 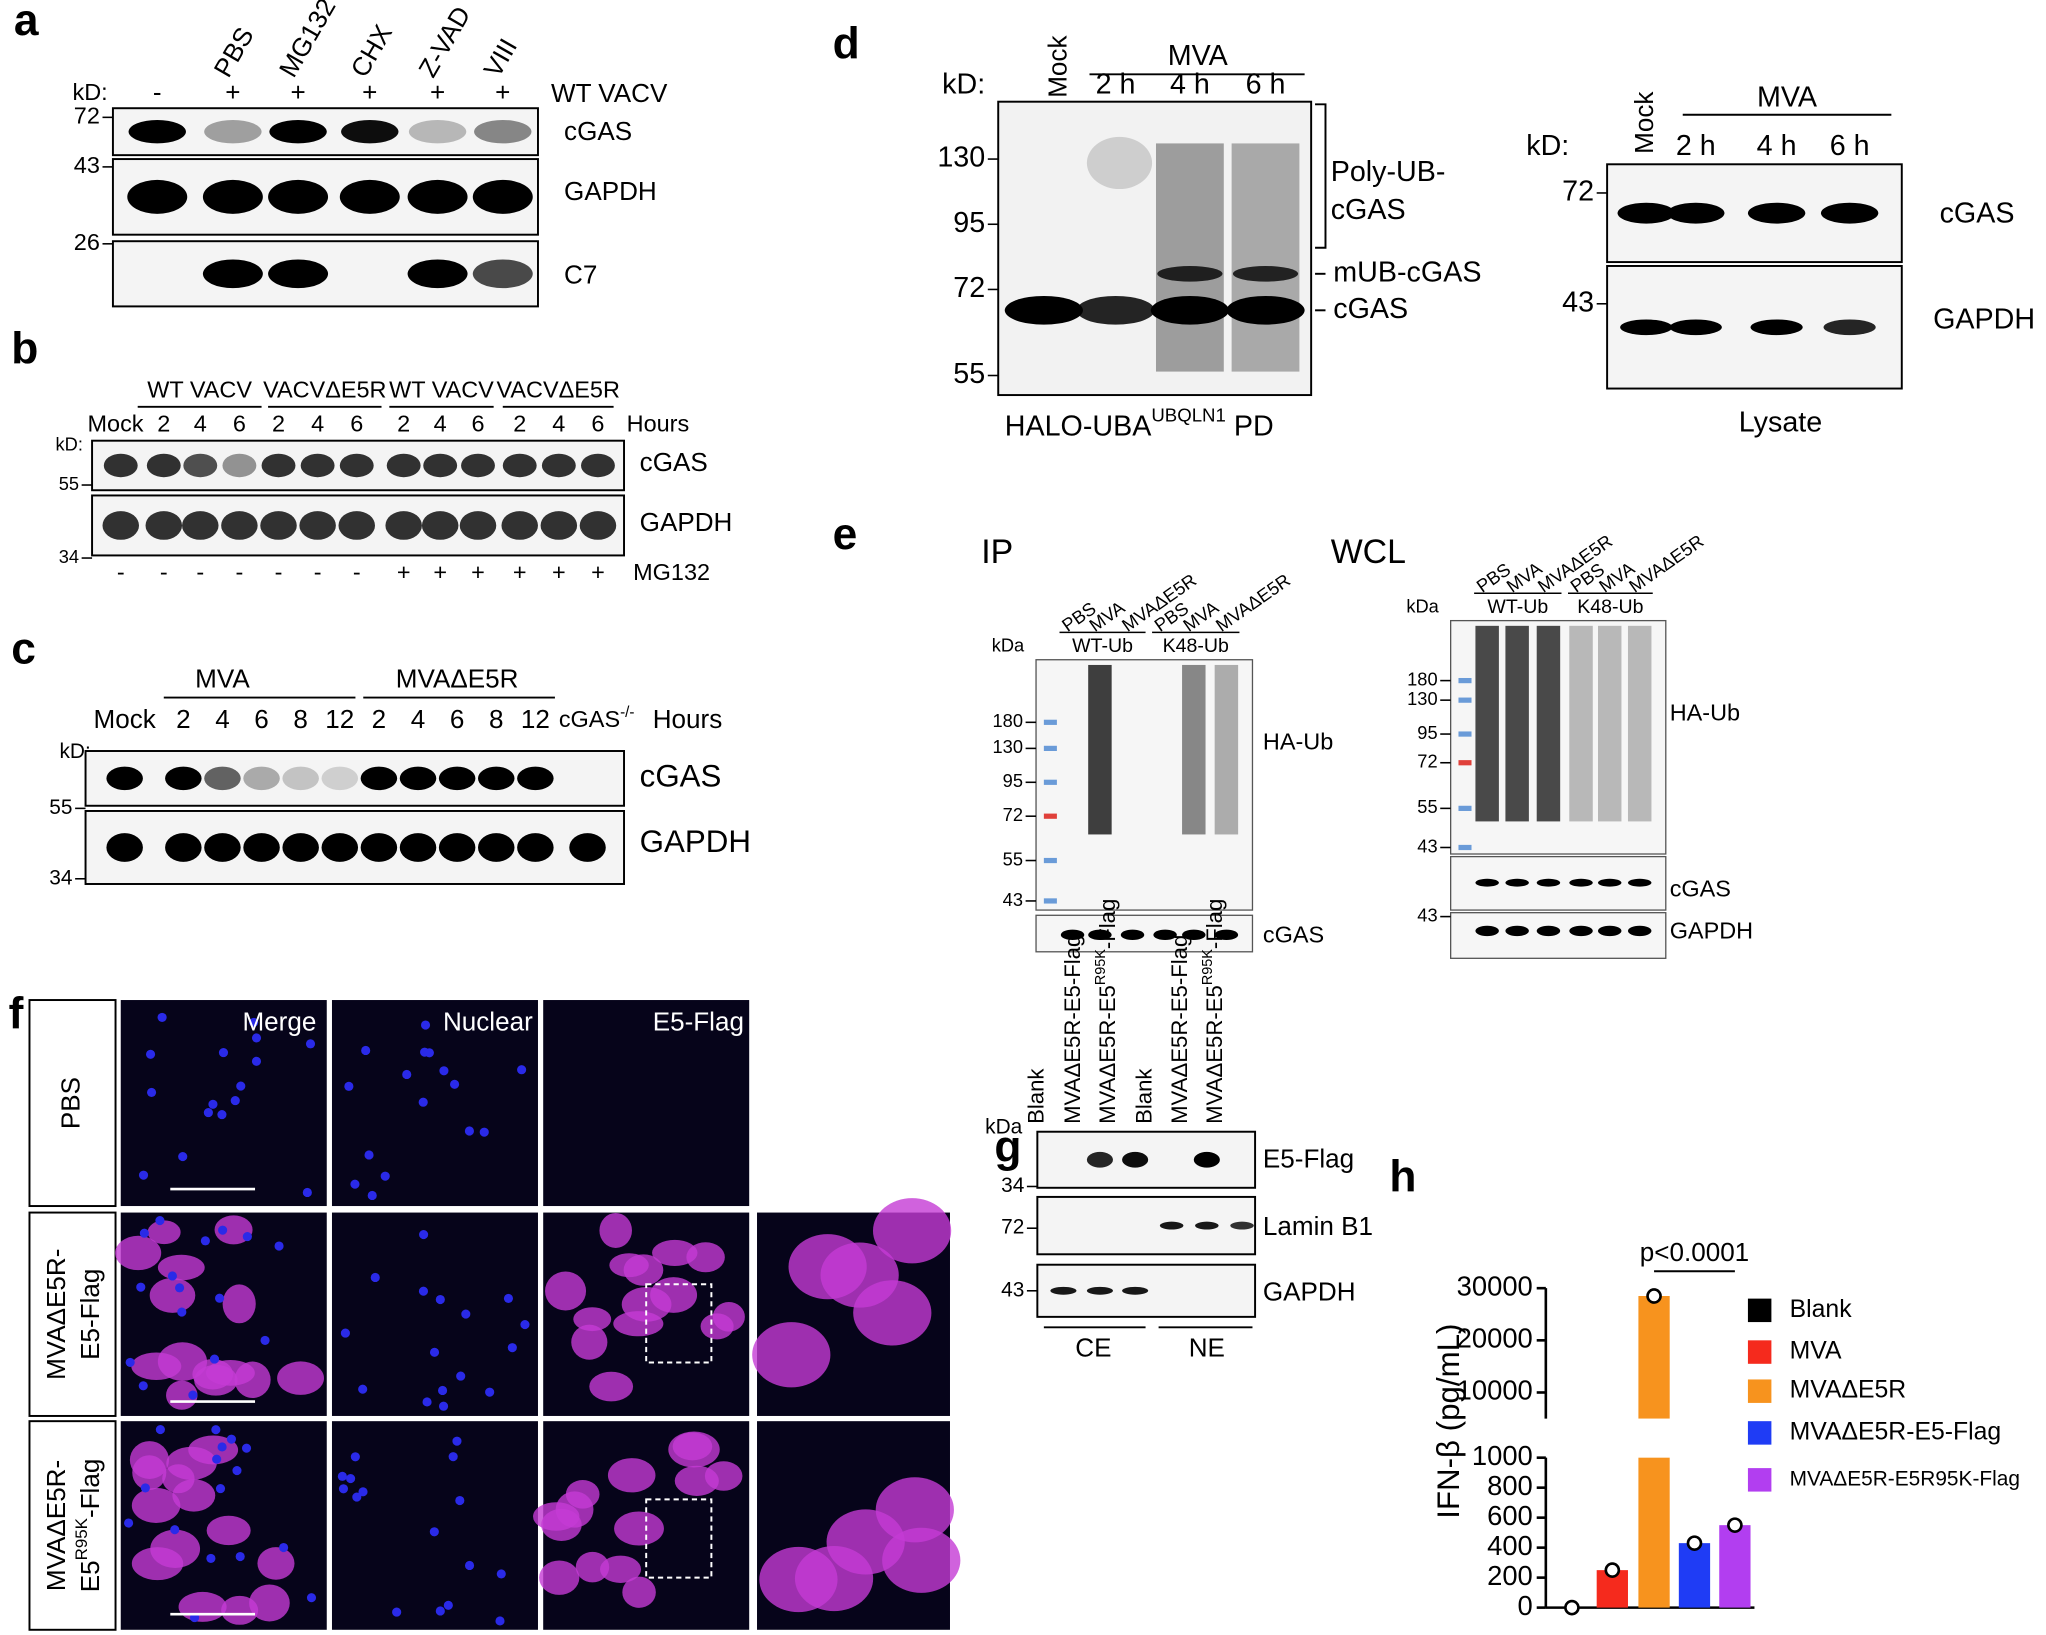 What do you see at coordinates (519, 423) in the screenshot?
I see `label: 2` at bounding box center [519, 423].